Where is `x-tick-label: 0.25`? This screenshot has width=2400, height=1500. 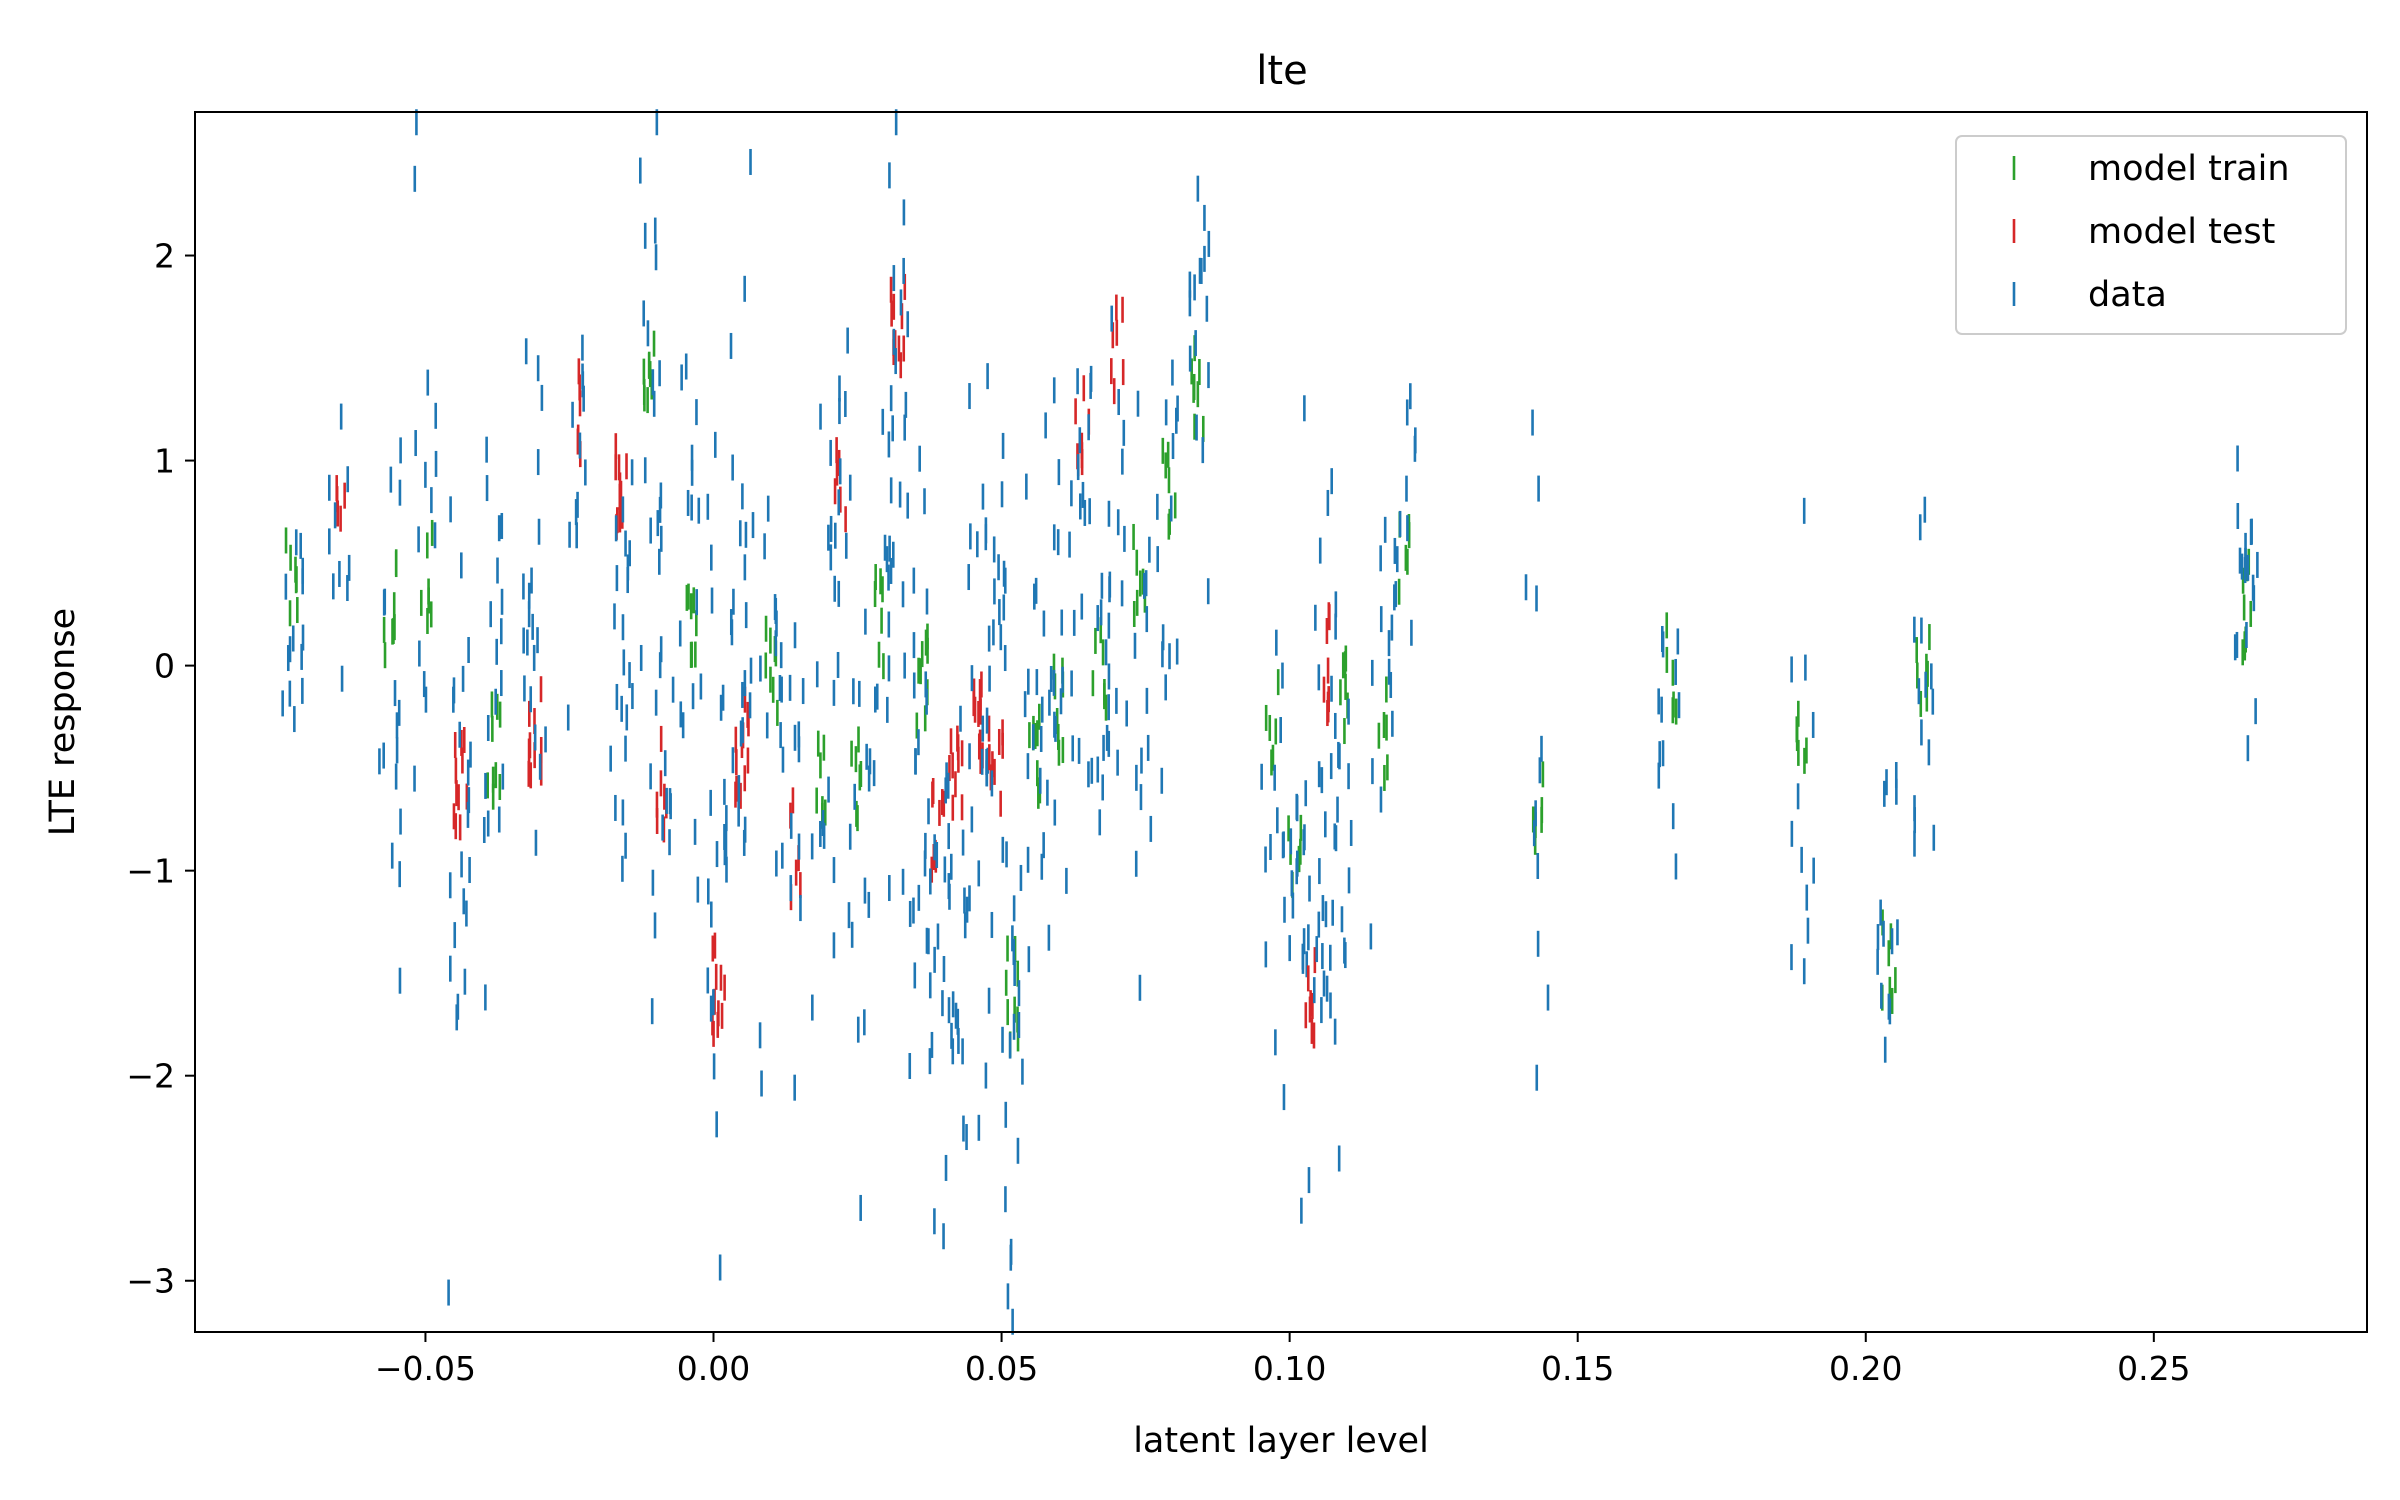 x-tick-label: 0.25 is located at coordinates (2153, 1368).